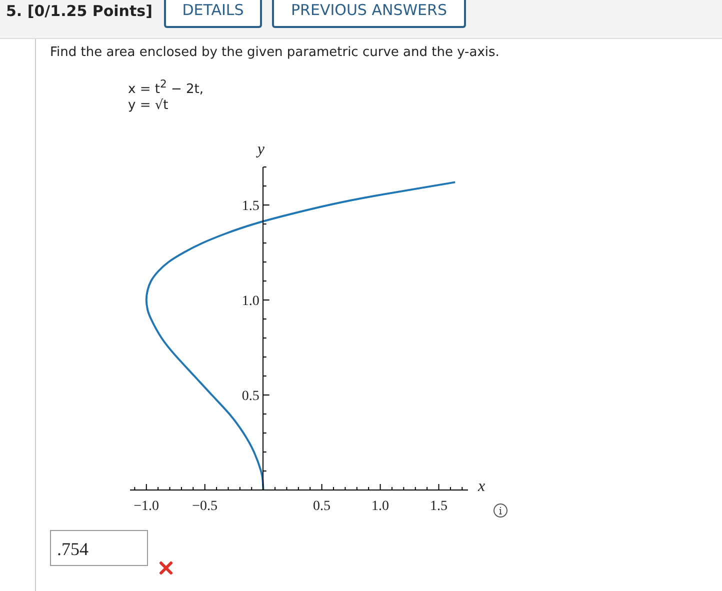 This screenshot has height=591, width=722. I want to click on x-tick-label: −0.5, so click(205, 506).